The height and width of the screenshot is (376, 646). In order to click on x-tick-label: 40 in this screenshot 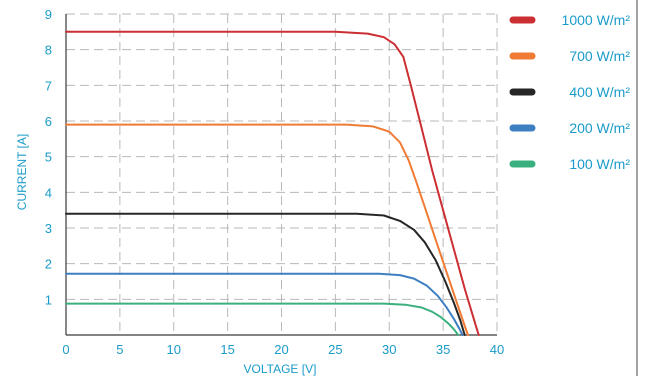, I will do `click(497, 349)`.